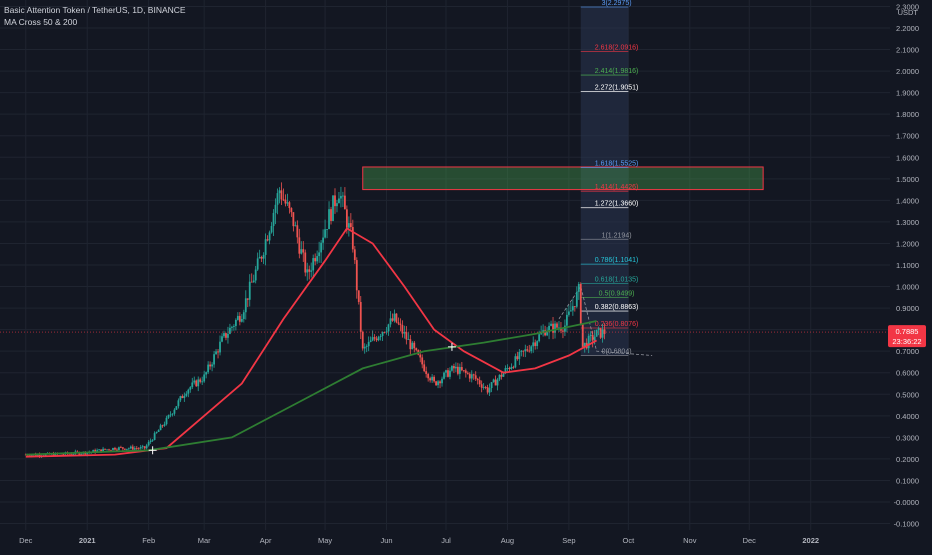 Image resolution: width=932 pixels, height=555 pixels. Describe the element at coordinates (907, 93) in the screenshot. I see `y-tick-label: 1.9000` at that location.